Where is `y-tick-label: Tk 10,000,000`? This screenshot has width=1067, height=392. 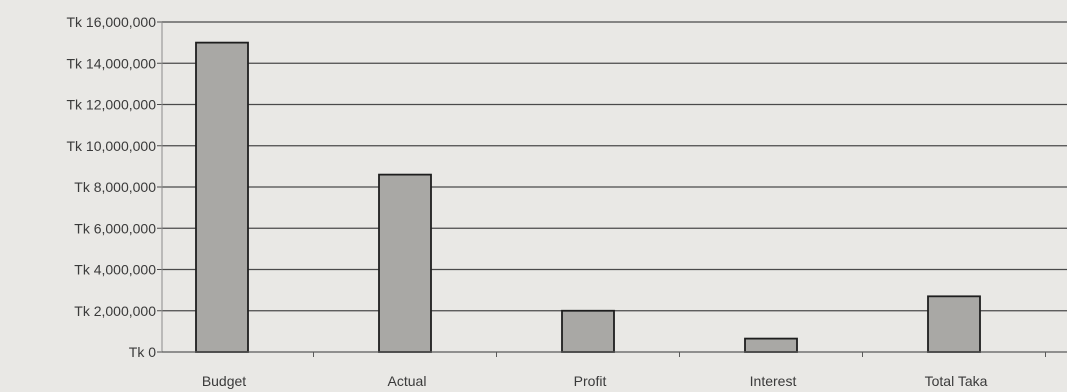
y-tick-label: Tk 10,000,000 is located at coordinates (111, 146).